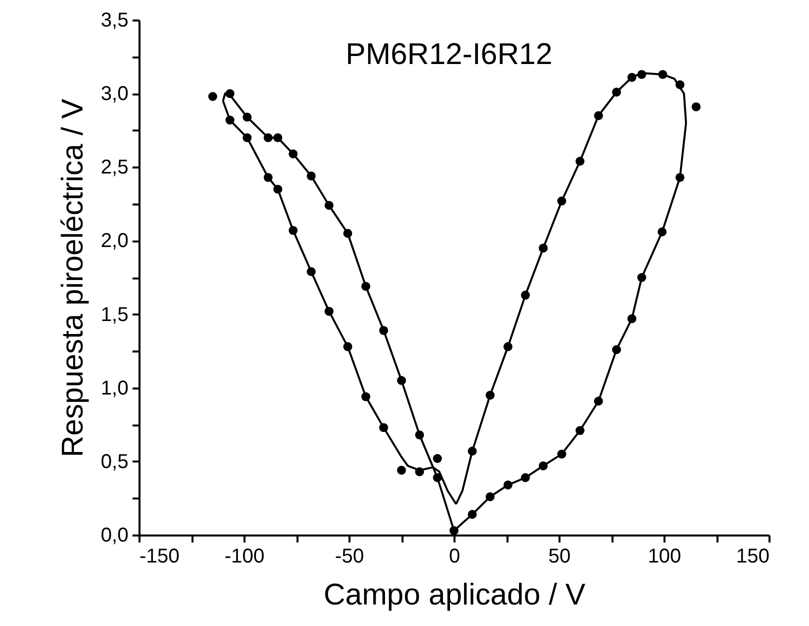  I want to click on x-tick-label: 50, so click(559, 557).